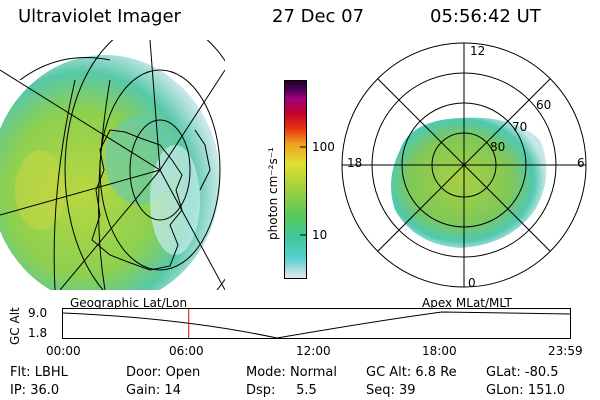  I want to click on status-gcalt: GC Alt: 6.8 Re, so click(411, 372).